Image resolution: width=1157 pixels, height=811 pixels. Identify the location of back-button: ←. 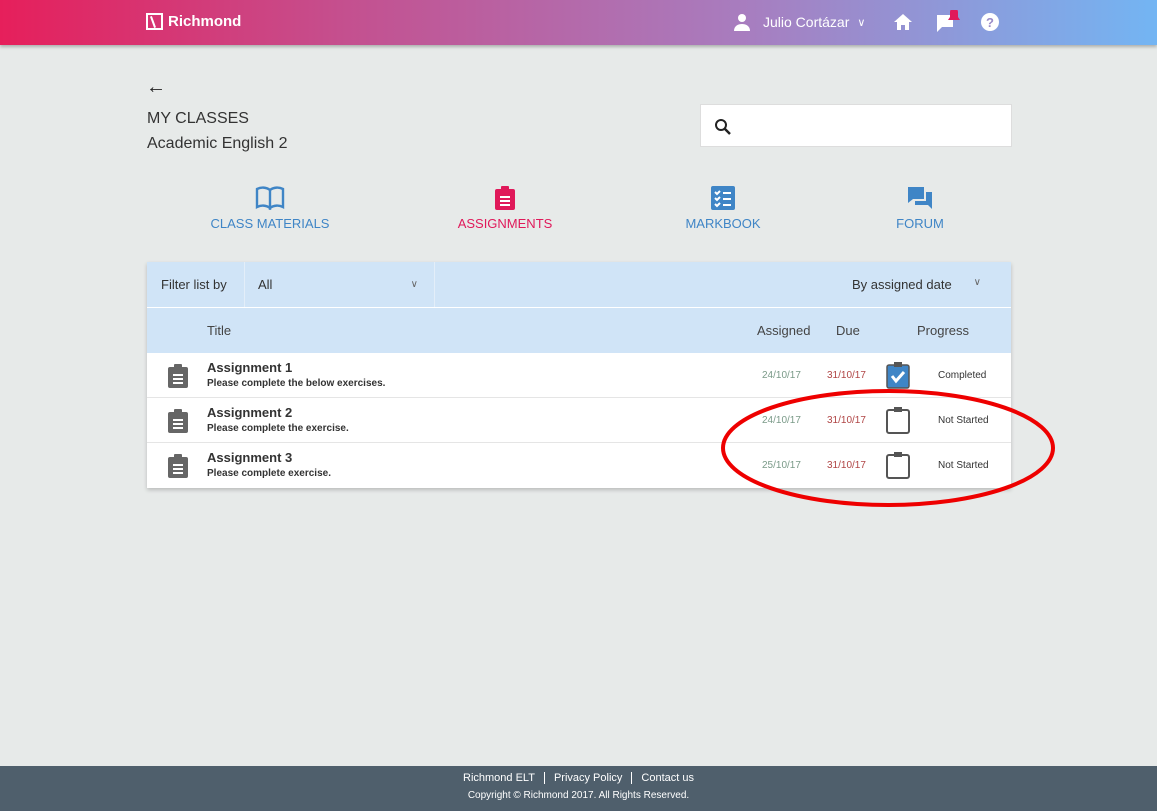
(156, 87).